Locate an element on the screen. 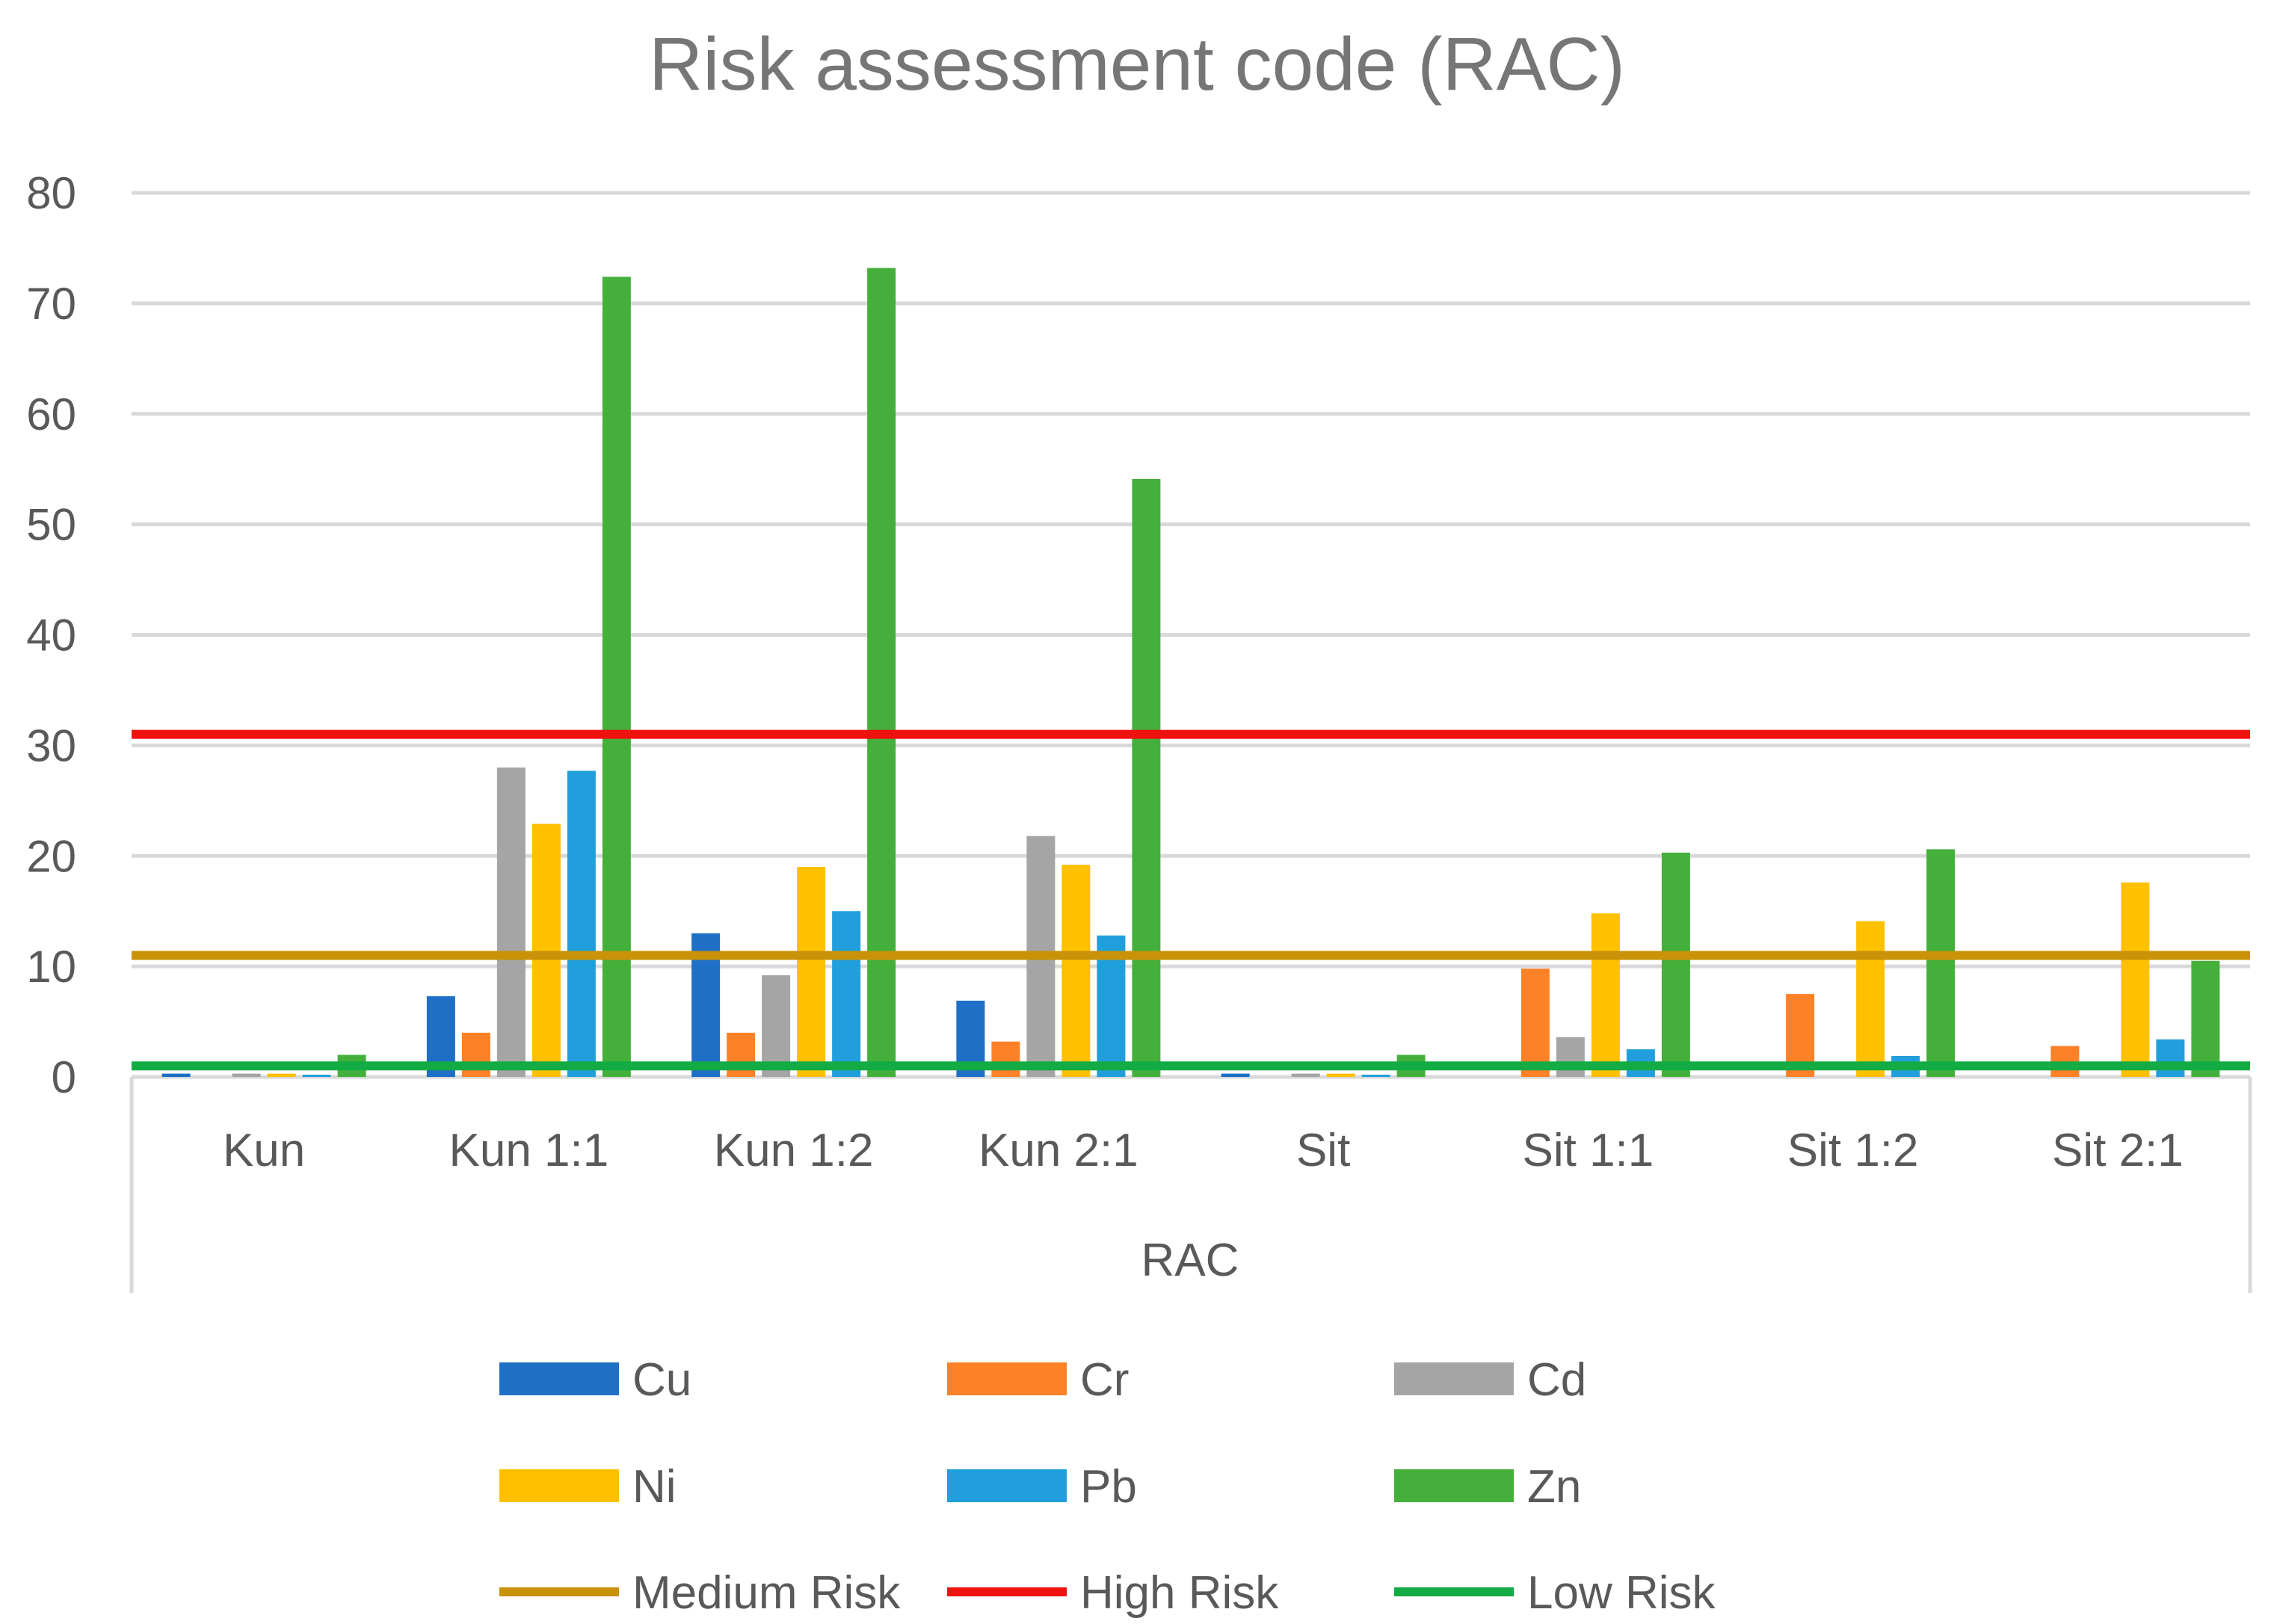 The image size is (2274, 1624). legend-item-high-risk: High Risk is located at coordinates (1113, 1593).